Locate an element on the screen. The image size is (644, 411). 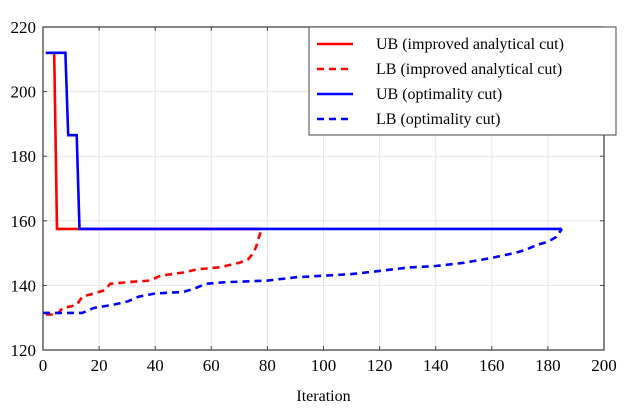
legend-label: LB (optimality cut) is located at coordinates (438, 119).